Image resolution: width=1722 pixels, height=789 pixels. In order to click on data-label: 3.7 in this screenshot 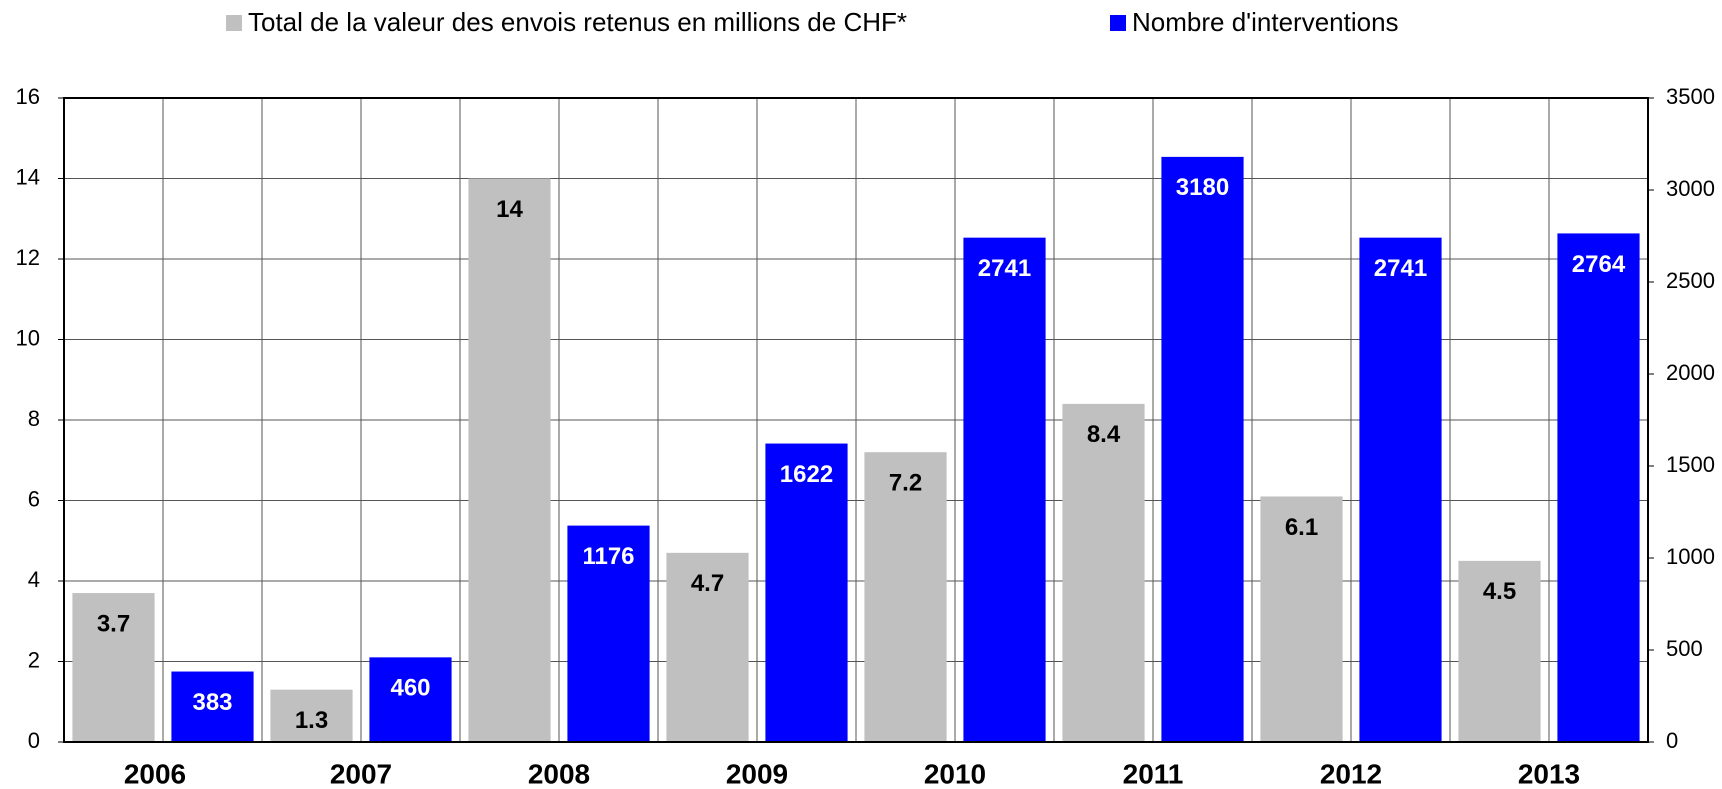, I will do `click(113, 623)`.